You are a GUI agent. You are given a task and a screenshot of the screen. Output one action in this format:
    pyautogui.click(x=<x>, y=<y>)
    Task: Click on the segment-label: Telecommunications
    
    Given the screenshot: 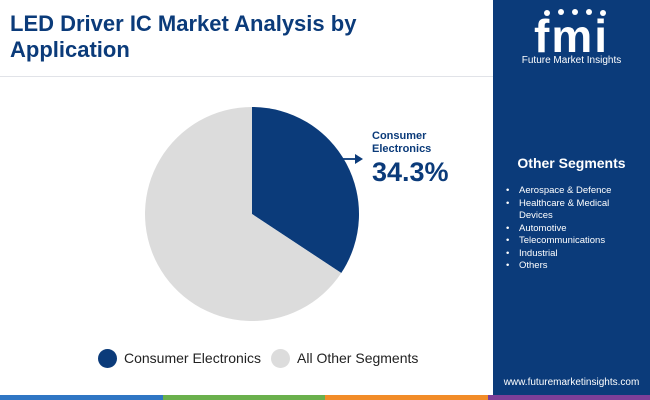 What is the action you would take?
    pyautogui.click(x=562, y=240)
    